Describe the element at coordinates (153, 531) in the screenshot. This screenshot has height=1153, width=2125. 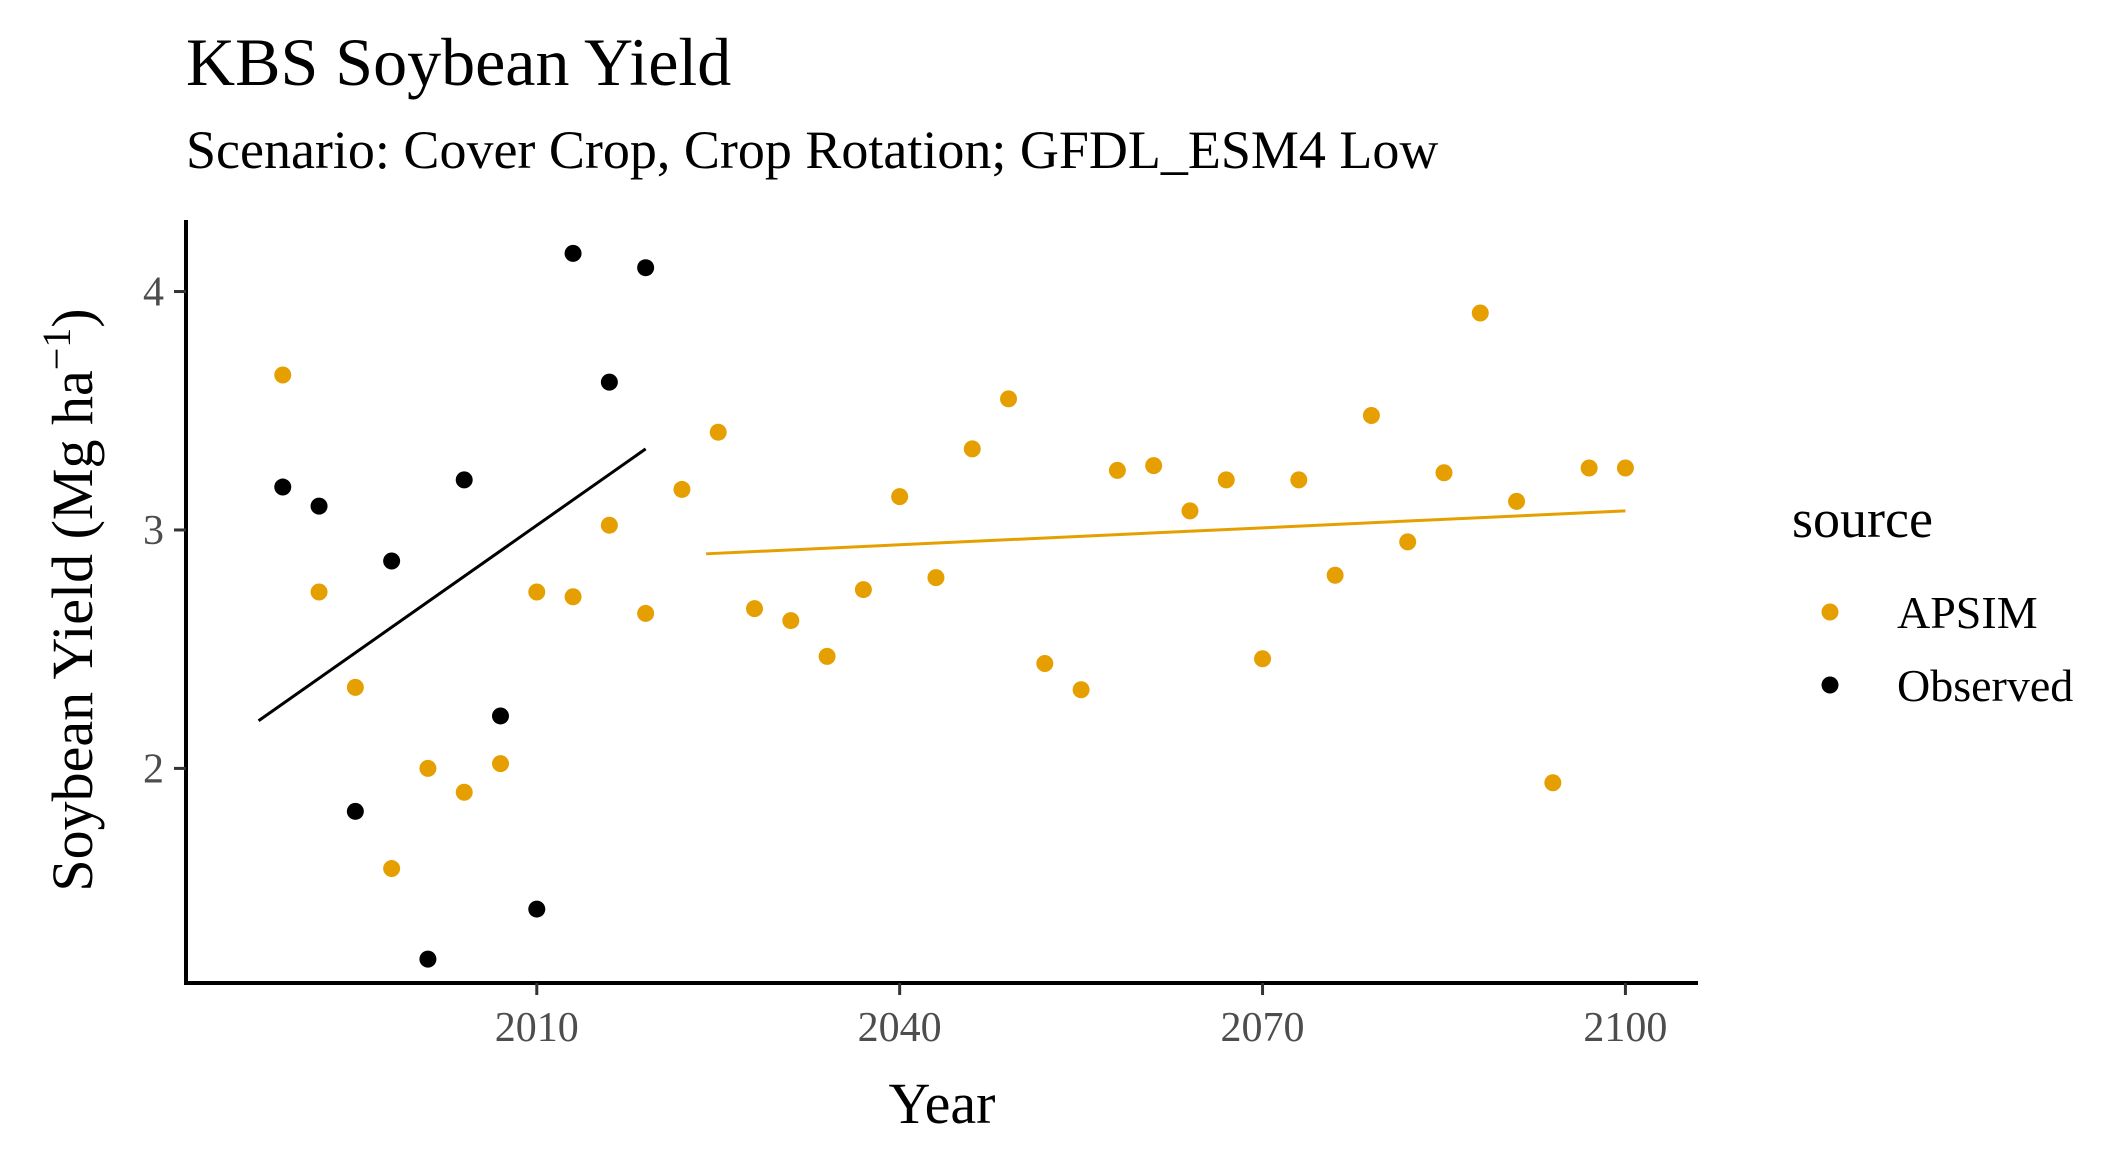
I see `y-tick-label: 3` at that location.